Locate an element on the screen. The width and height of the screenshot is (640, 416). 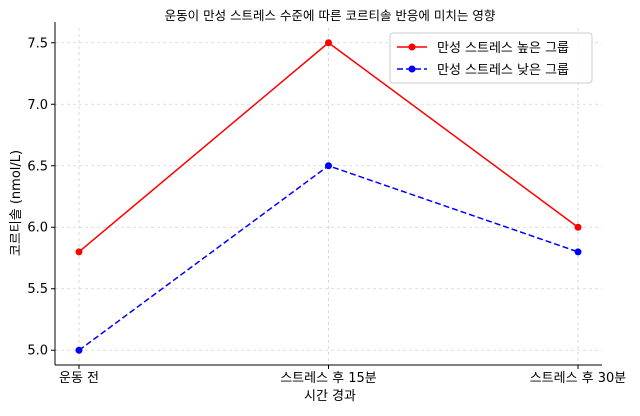
legend-label-low: 만성 스트레스 낮은 그룹 is located at coordinates (503, 70).